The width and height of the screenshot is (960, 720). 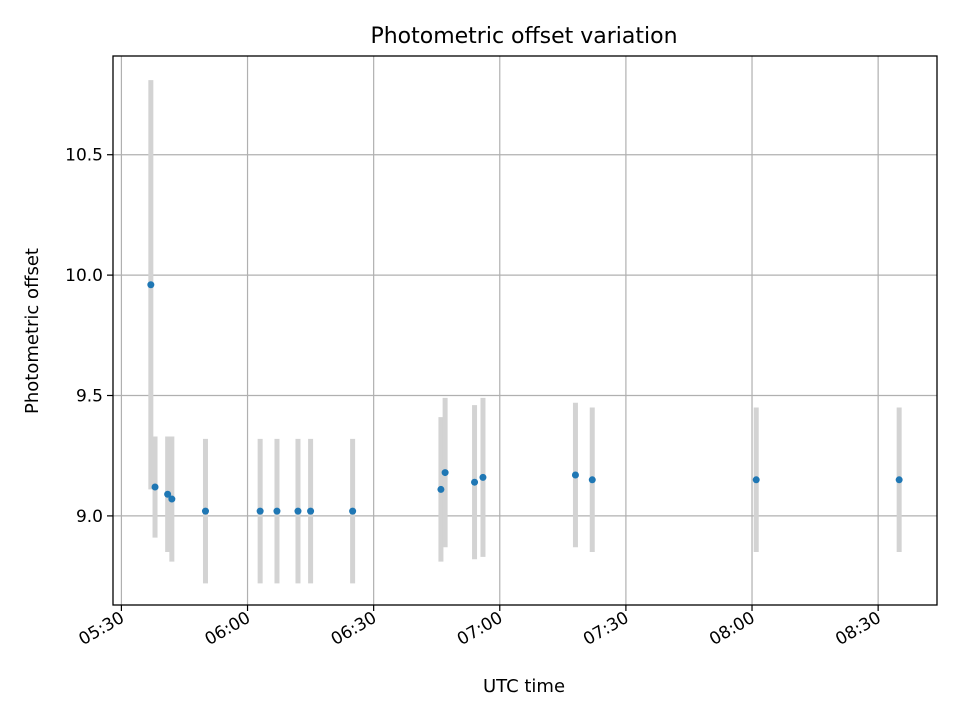 I want to click on x-tick-label: 07:30, so click(x=606, y=629).